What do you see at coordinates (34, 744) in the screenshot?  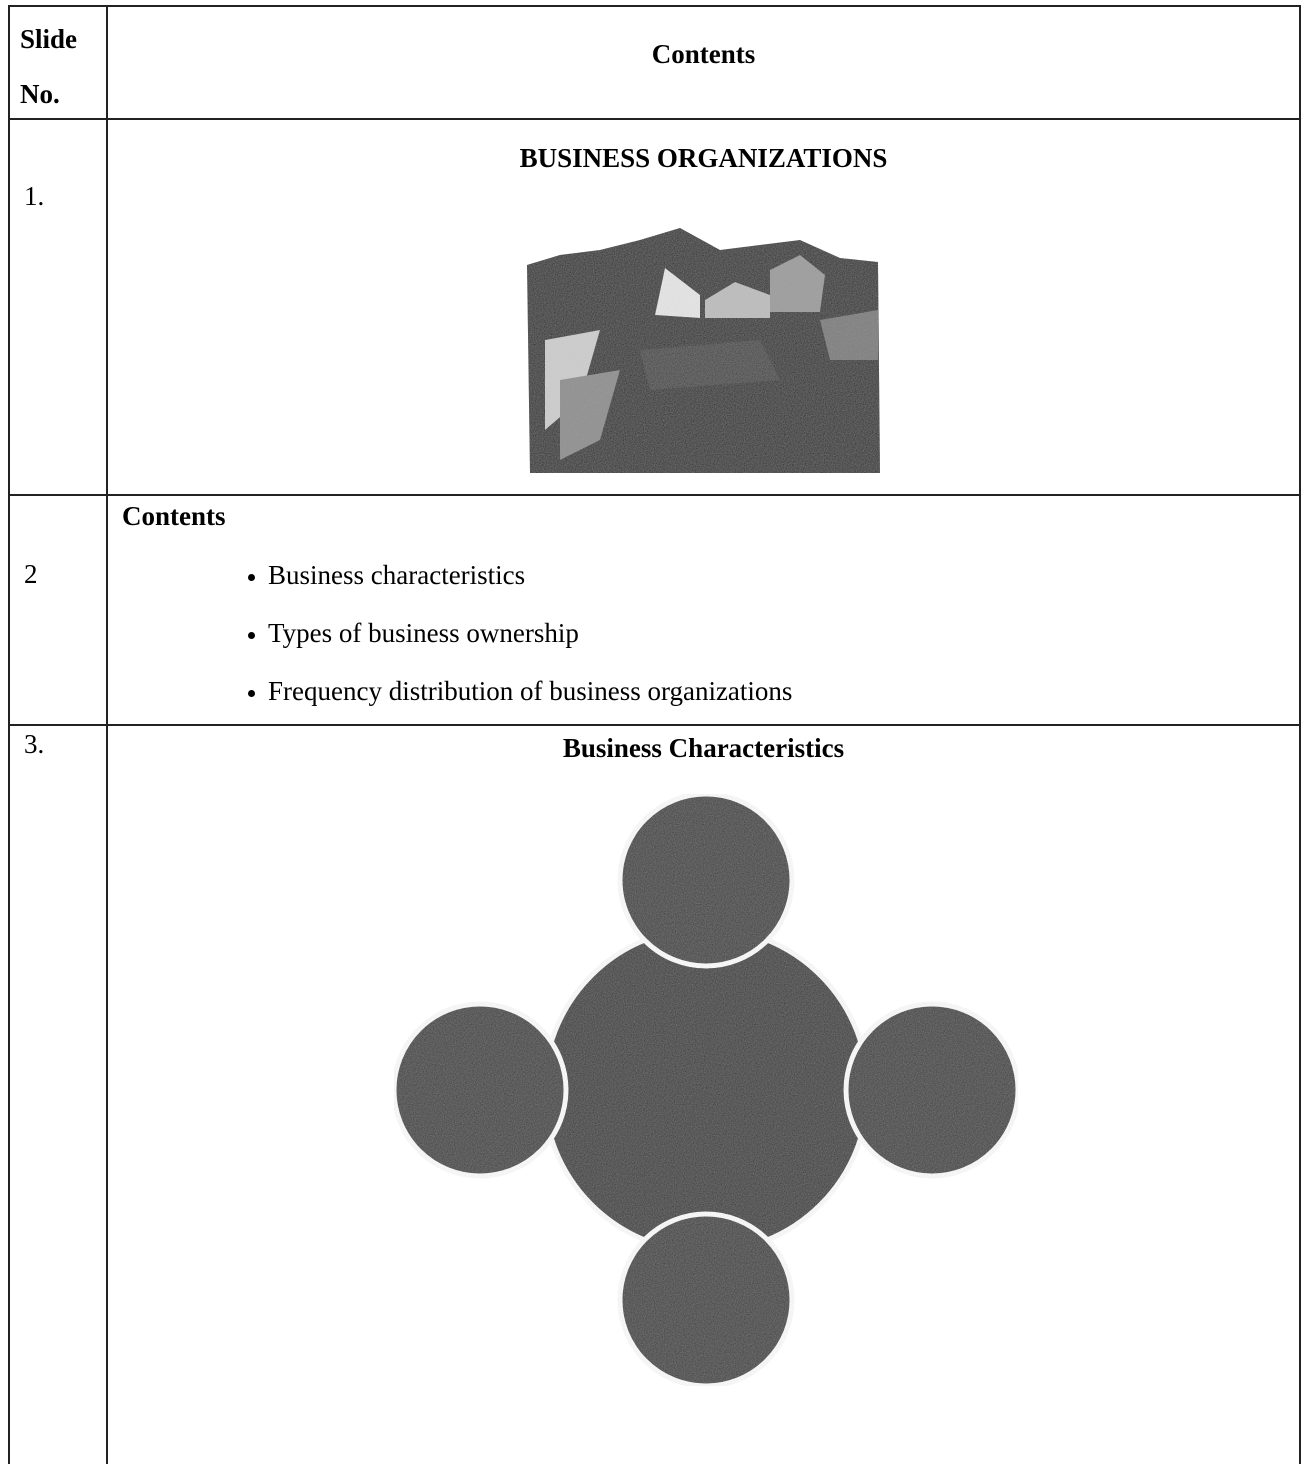 I see `slide-number: 3.` at bounding box center [34, 744].